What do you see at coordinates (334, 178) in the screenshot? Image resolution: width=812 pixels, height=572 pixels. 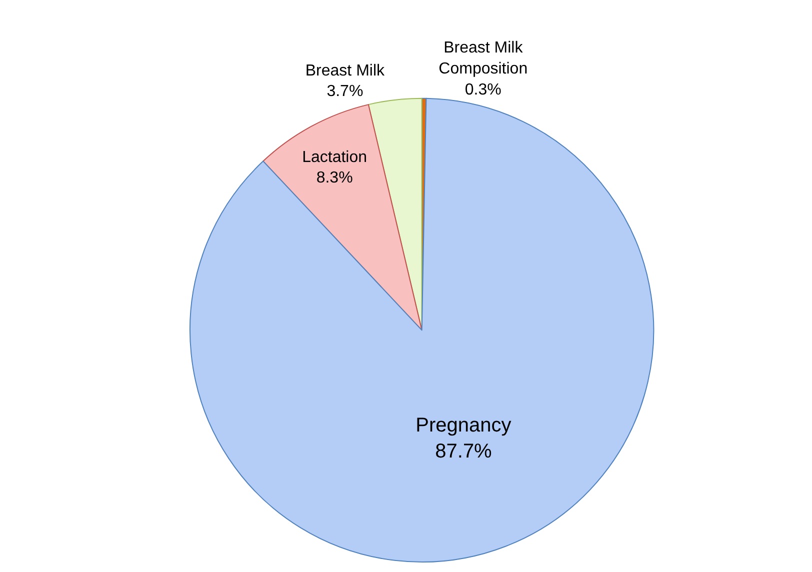 I see `data-label: 8.3%` at bounding box center [334, 178].